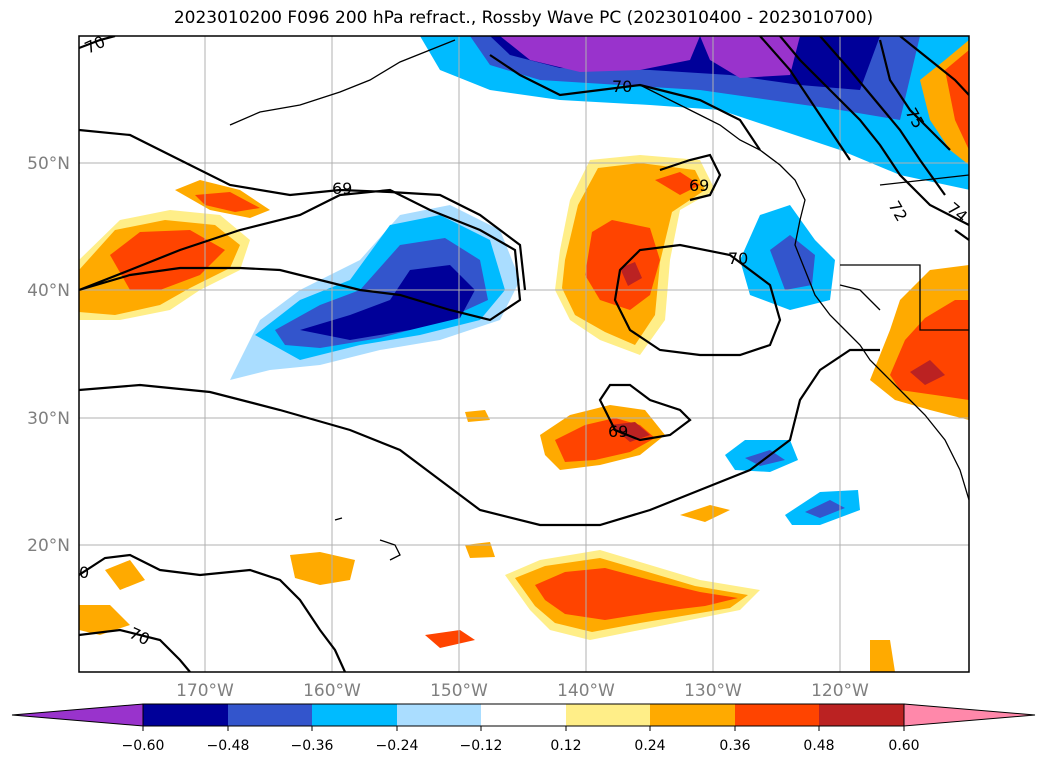  Describe the element at coordinates (332, 691) in the screenshot. I see `lon-label: 160°W` at that location.